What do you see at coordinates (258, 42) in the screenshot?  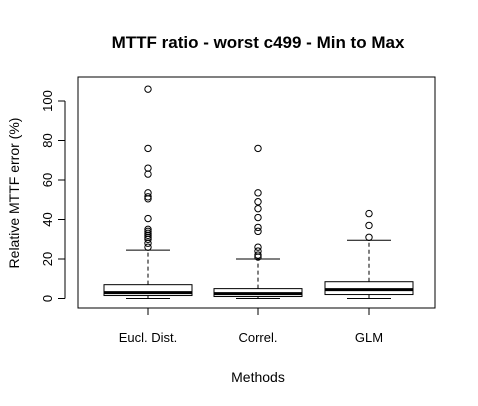 I see `chart-title: MTTF ratio - worst c499 - Min to Max` at bounding box center [258, 42].